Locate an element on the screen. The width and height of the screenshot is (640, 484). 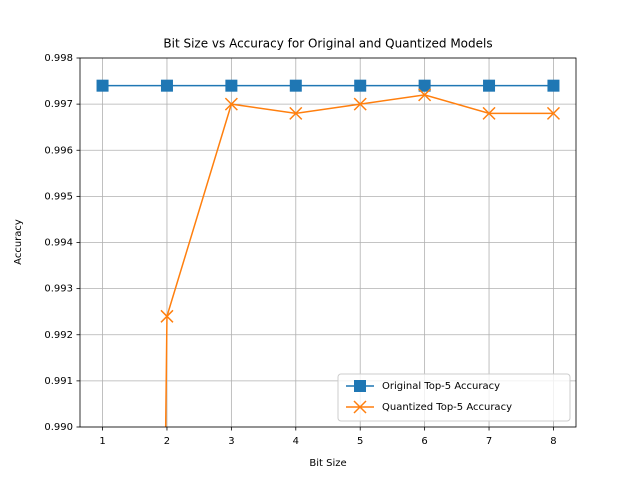
y-tick-label: 0.994 is located at coordinates (58, 243).